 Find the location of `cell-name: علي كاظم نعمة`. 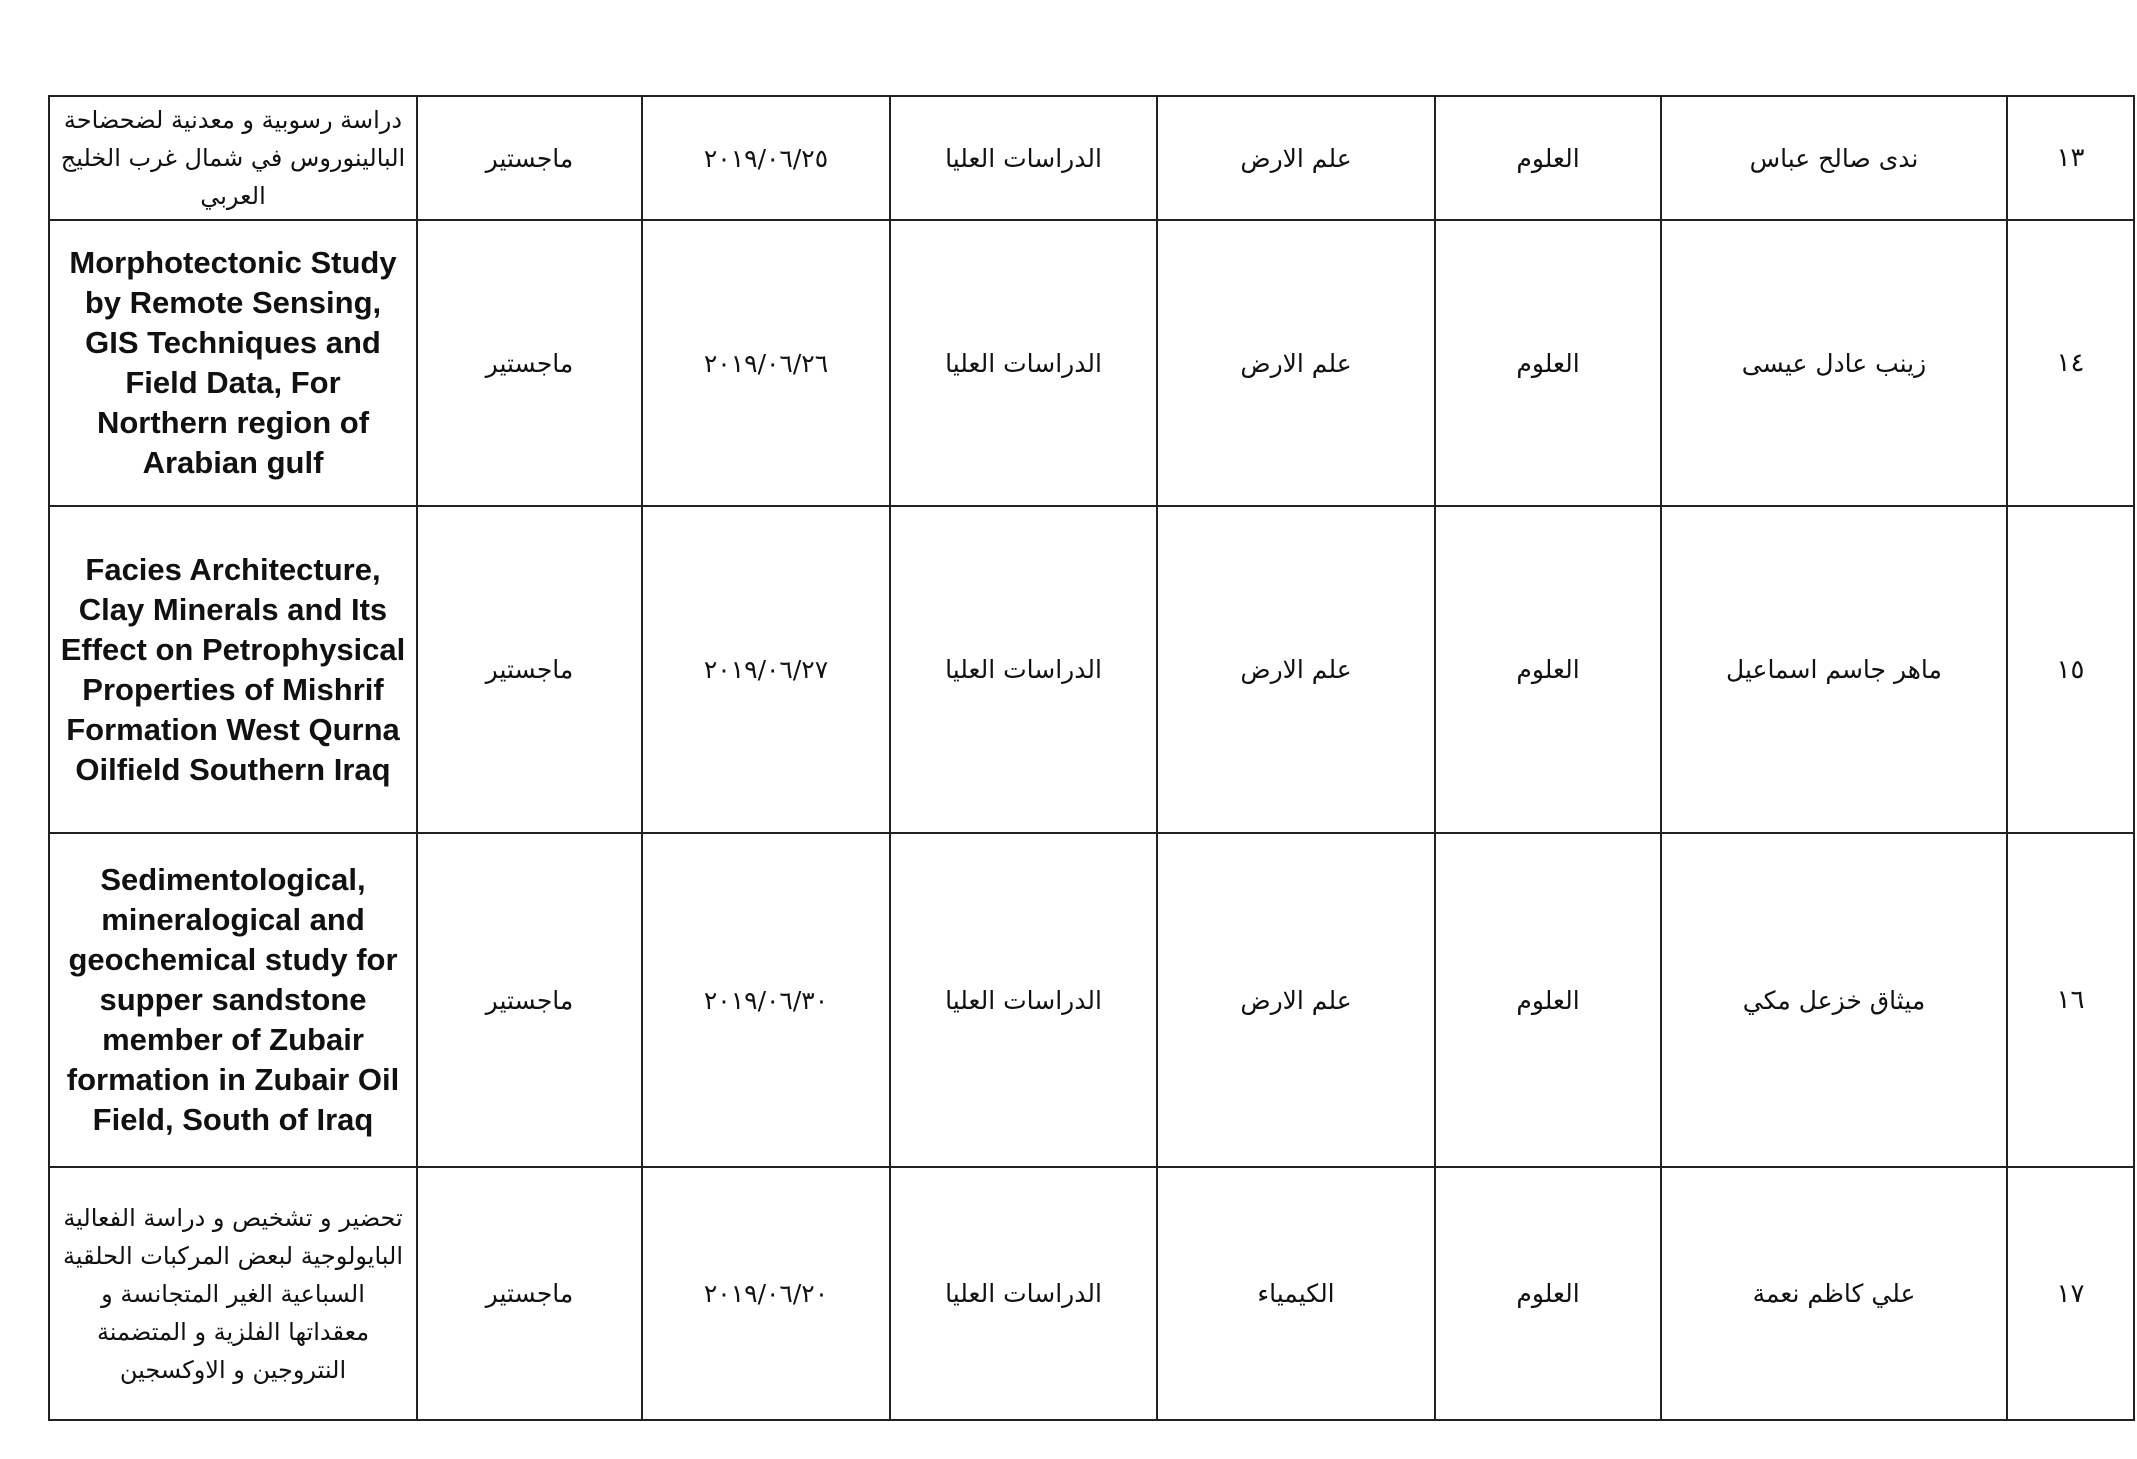

cell-name: علي كاظم نعمة is located at coordinates (1834, 1293).